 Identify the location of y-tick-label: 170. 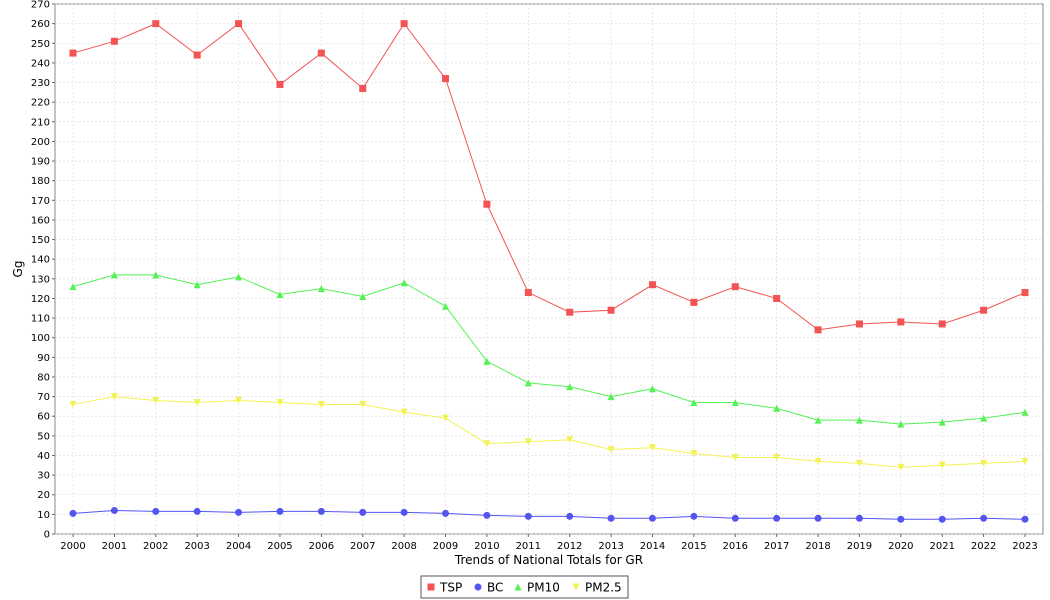
(40, 201).